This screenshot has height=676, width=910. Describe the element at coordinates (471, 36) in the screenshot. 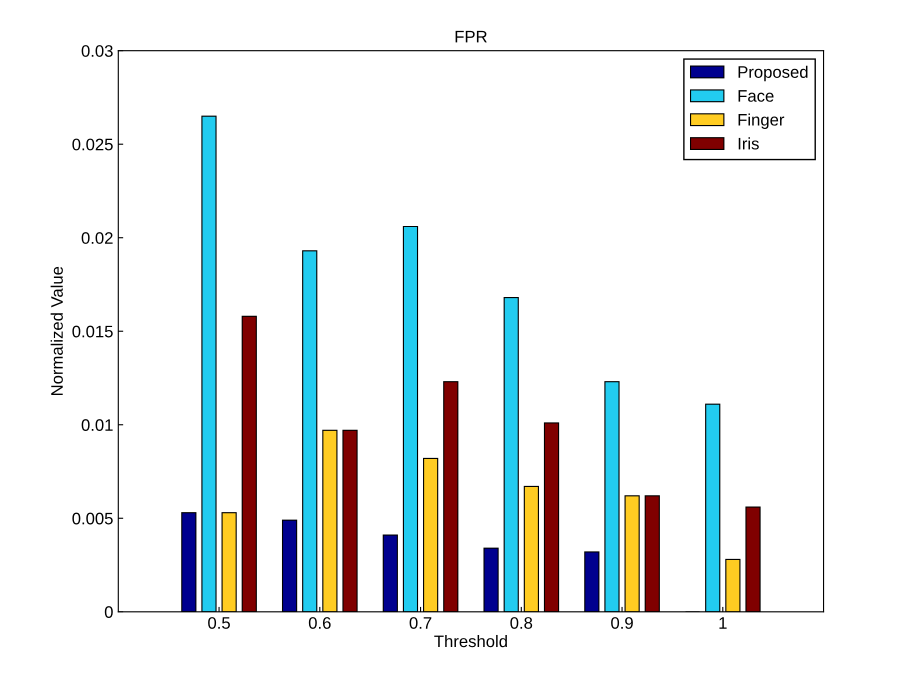

I see `chart-title: FPR` at that location.